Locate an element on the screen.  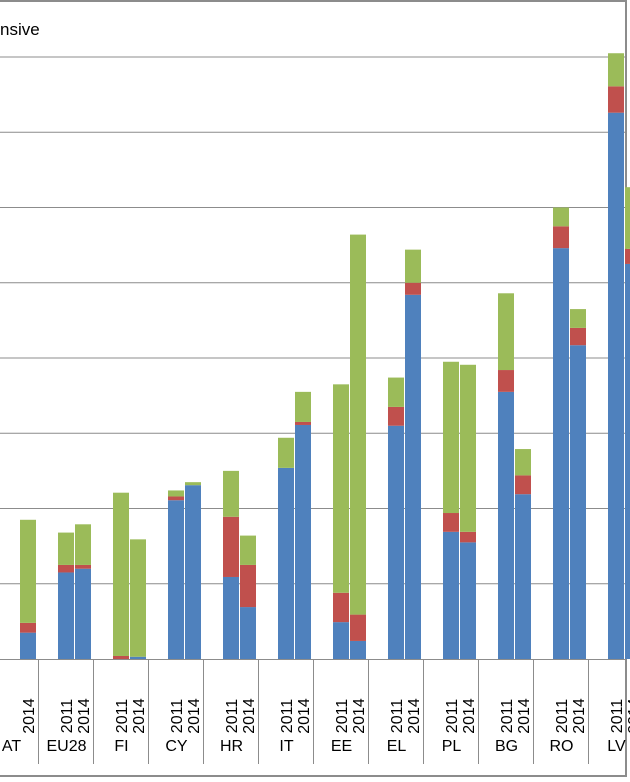
bar-hr-2011-seg2 is located at coordinates (231, 493).